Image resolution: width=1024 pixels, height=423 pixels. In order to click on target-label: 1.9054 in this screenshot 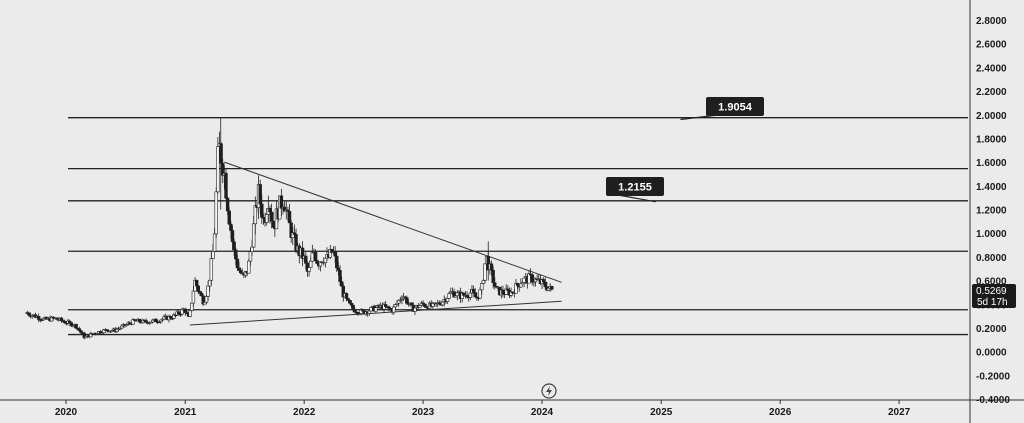, I will do `click(735, 108)`.